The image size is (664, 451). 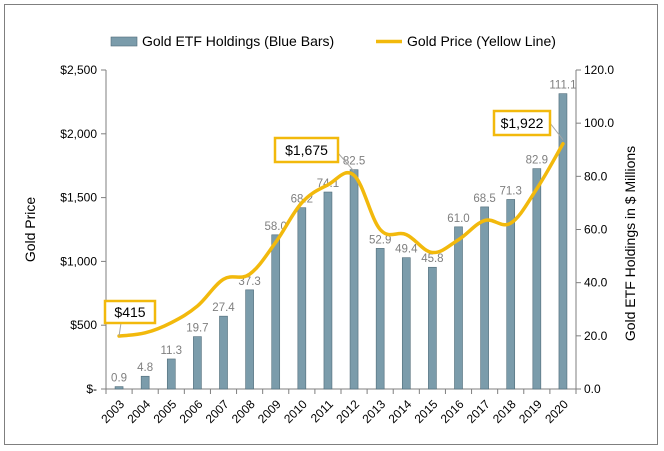 I want to click on legend-line-label: Gold Price (Yellow Line), so click(x=481, y=41).